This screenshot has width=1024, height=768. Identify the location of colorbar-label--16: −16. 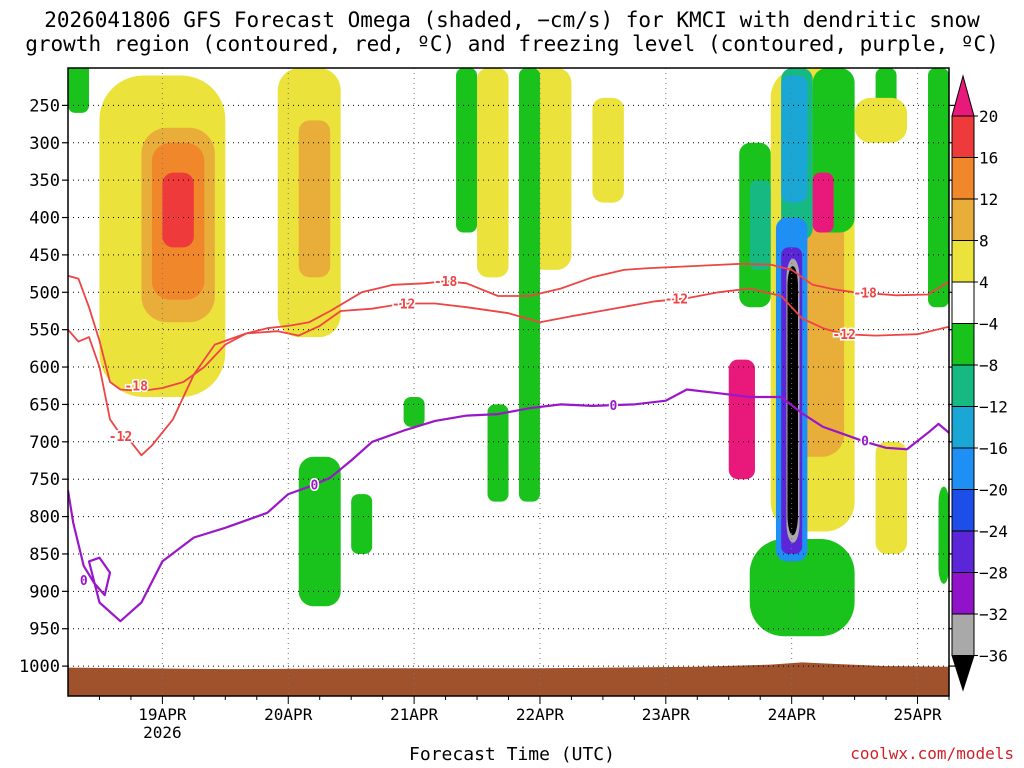
(993, 448).